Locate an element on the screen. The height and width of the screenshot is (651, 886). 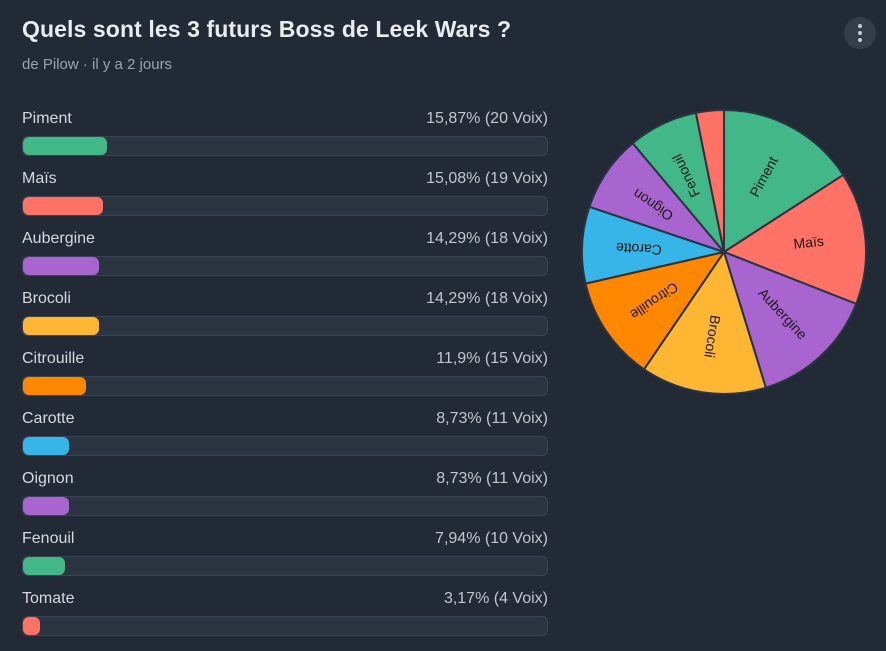
poll-option-4: Citrouille 11,9% (15 Voix) is located at coordinates (285, 375).